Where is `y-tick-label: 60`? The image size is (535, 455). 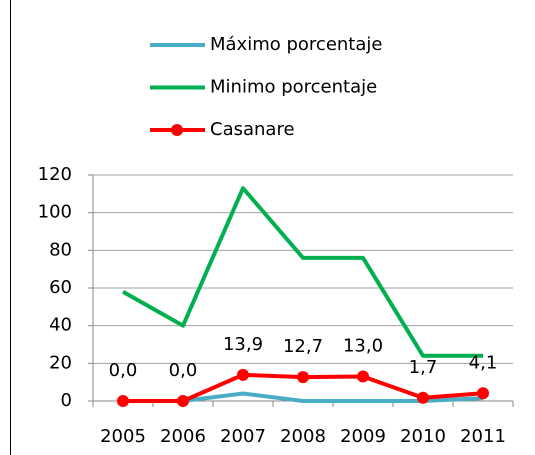
y-tick-label: 60 is located at coordinates (60, 287).